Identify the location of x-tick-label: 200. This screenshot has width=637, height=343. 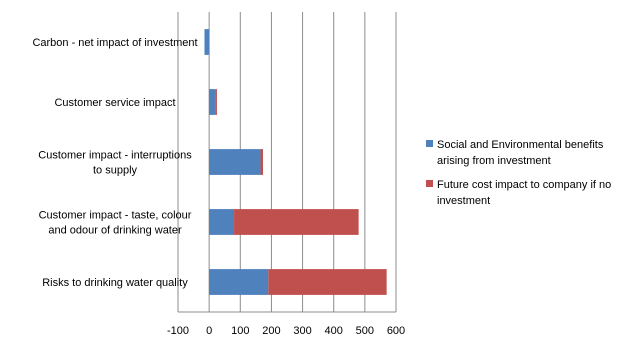
(271, 331).